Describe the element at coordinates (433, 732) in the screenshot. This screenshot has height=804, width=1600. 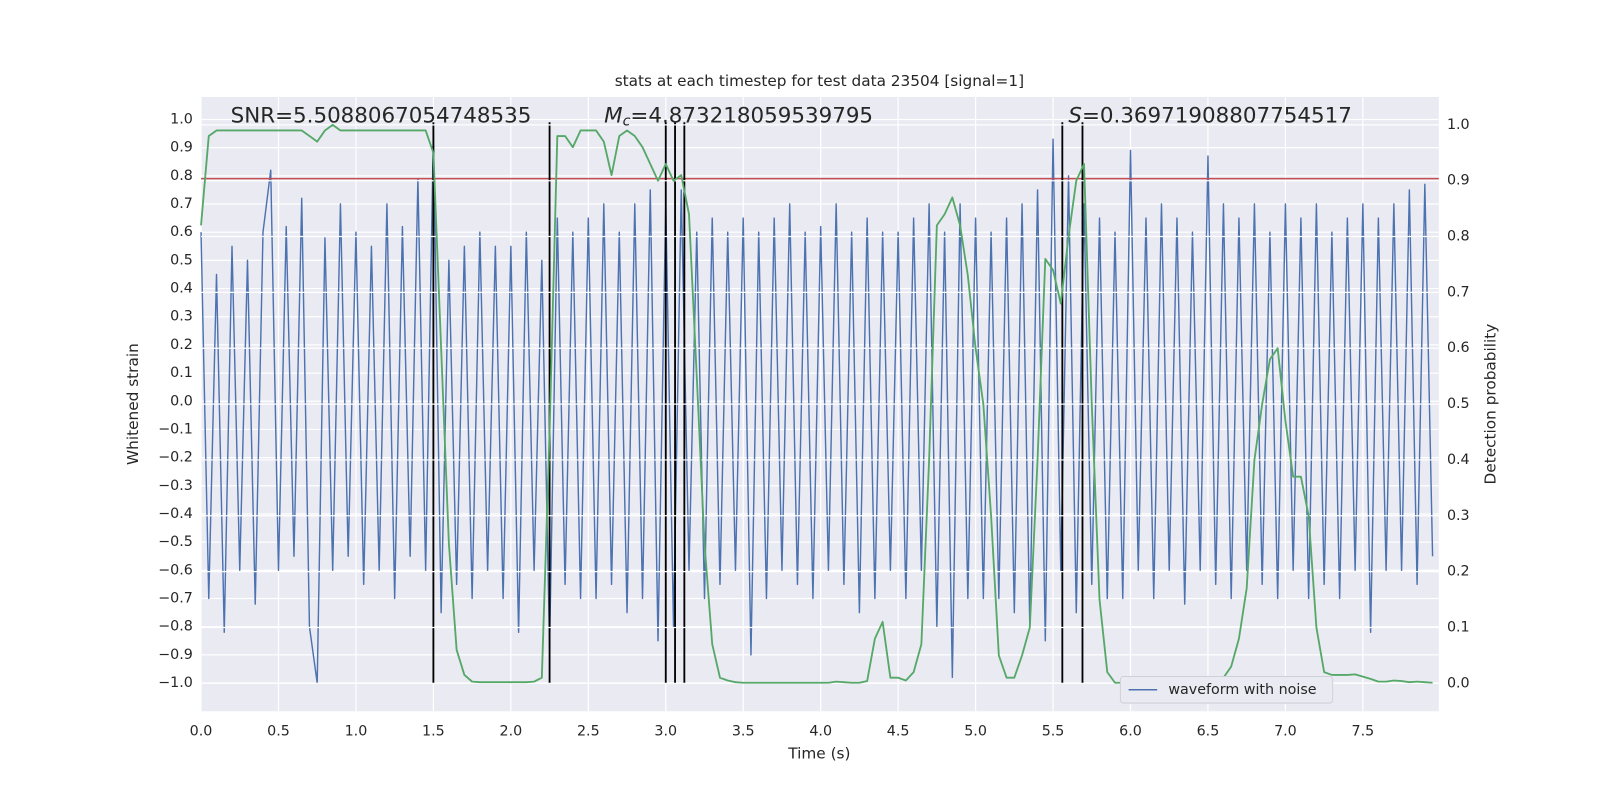
I see `x-tick-label: 1.5` at that location.